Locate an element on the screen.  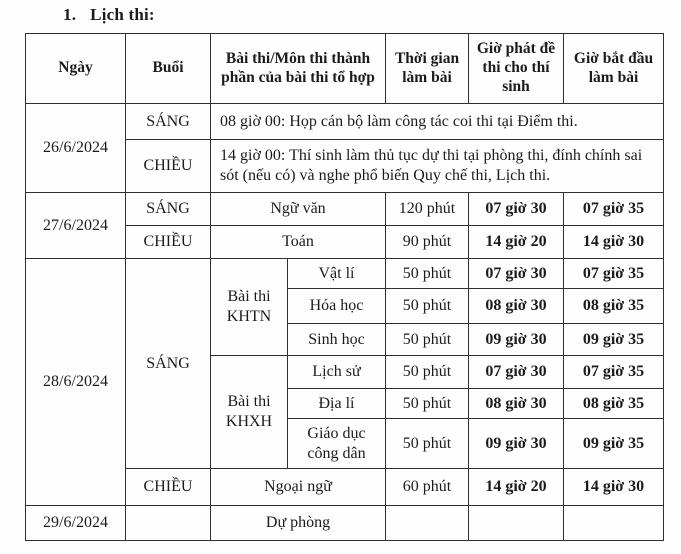
cell-start-diali: 08 giờ 35 is located at coordinates (614, 403).